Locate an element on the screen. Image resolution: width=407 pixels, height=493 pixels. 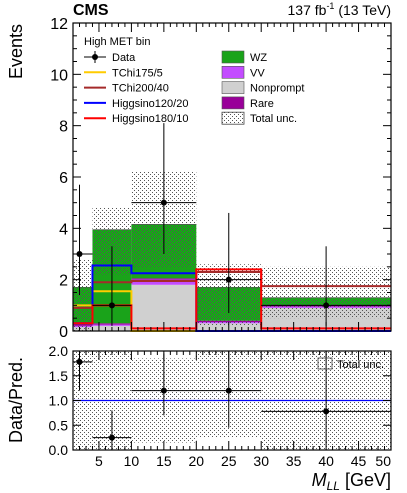
x-axis-label-unit: [GeV] is located at coordinates (365, 480).